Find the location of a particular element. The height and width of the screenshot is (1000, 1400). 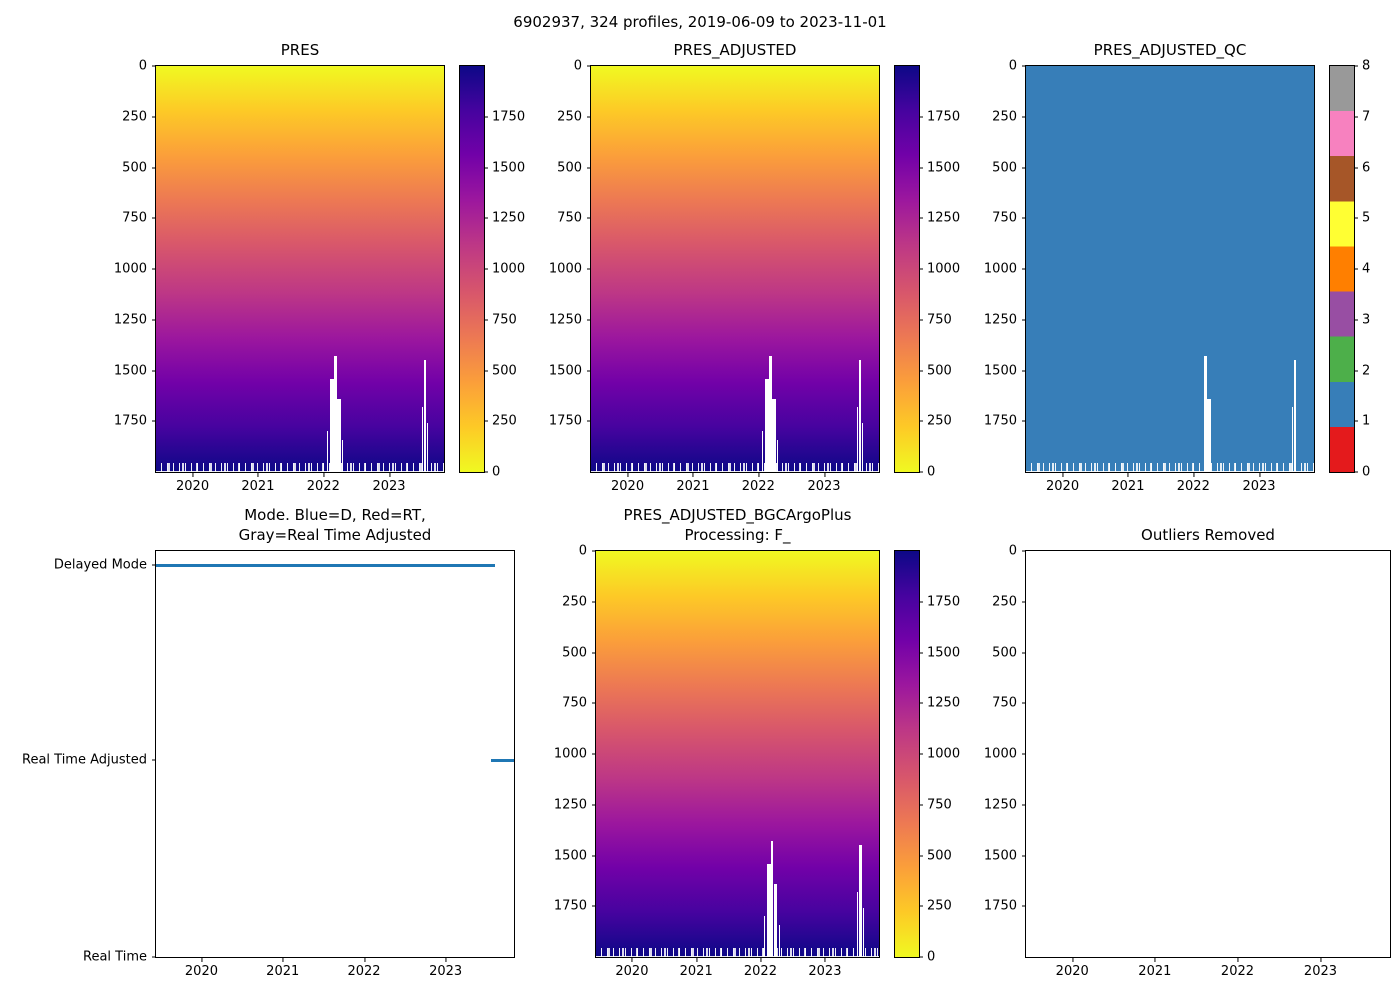

colorbar-discrete-bands is located at coordinates (1342, 269).